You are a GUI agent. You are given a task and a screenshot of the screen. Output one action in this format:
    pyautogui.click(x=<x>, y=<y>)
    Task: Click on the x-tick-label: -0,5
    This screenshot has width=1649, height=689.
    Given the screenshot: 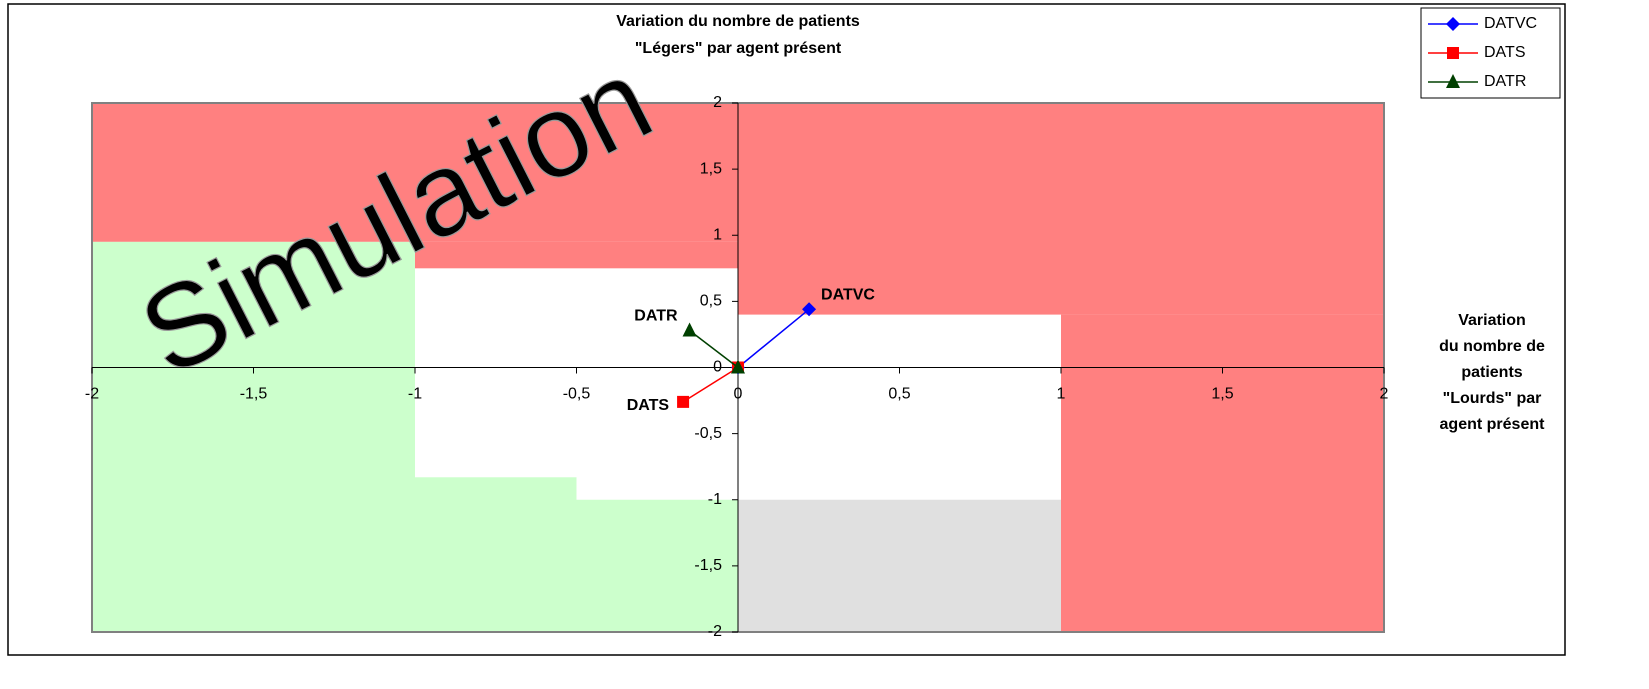 What is the action you would take?
    pyautogui.click(x=577, y=394)
    